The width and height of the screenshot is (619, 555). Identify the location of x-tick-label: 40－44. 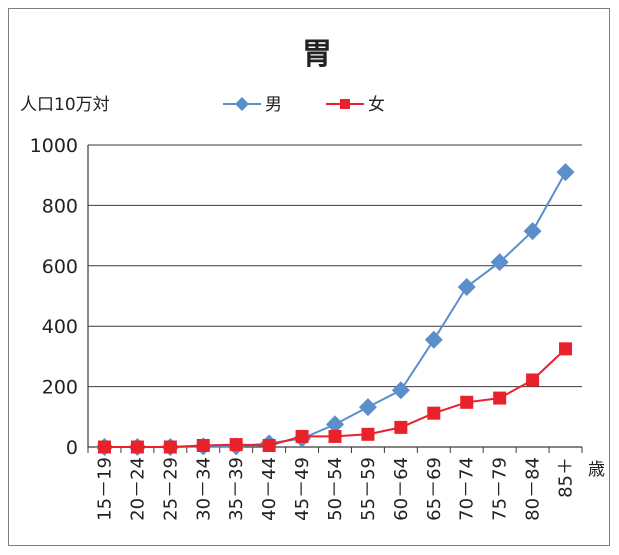
(269, 489).